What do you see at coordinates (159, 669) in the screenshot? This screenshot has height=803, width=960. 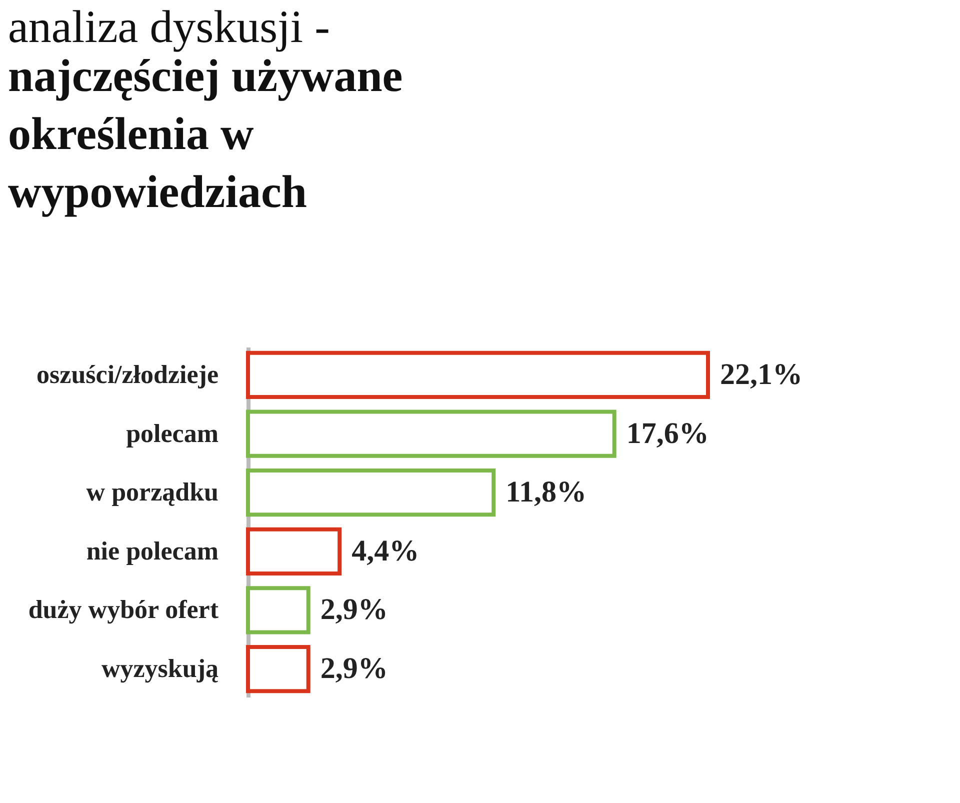 I see `y-tick-label: wyzyskują` at bounding box center [159, 669].